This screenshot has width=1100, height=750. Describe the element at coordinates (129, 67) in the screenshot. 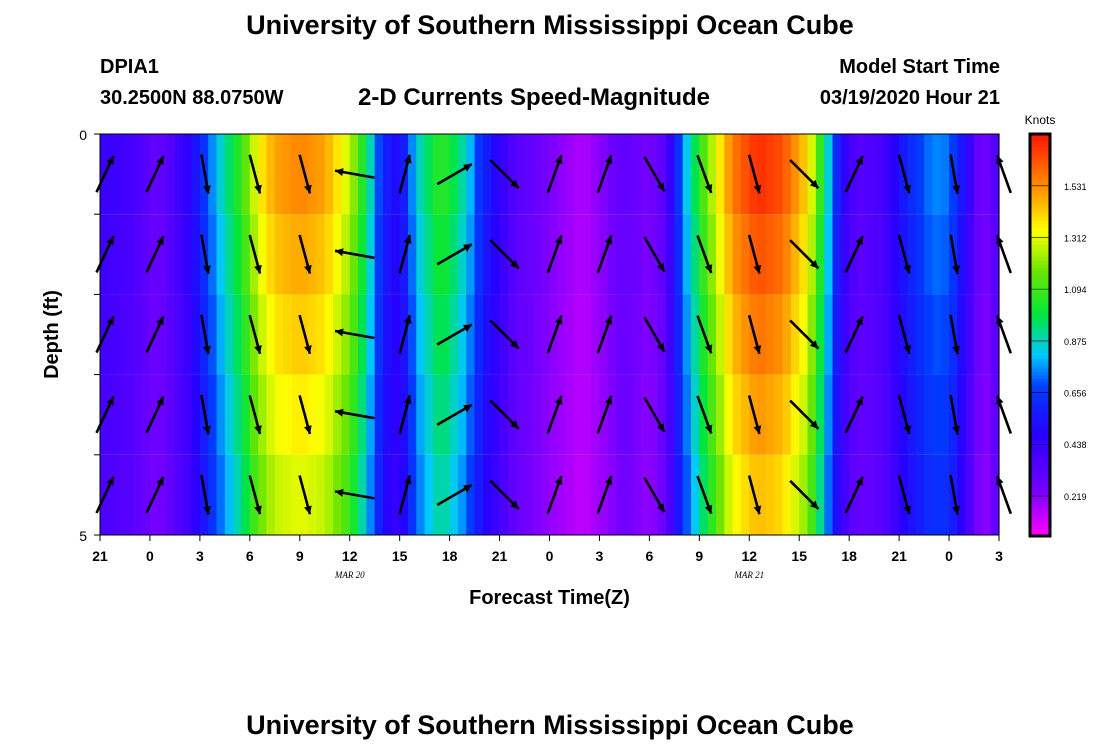

I see `station-id: DPIA1` at that location.